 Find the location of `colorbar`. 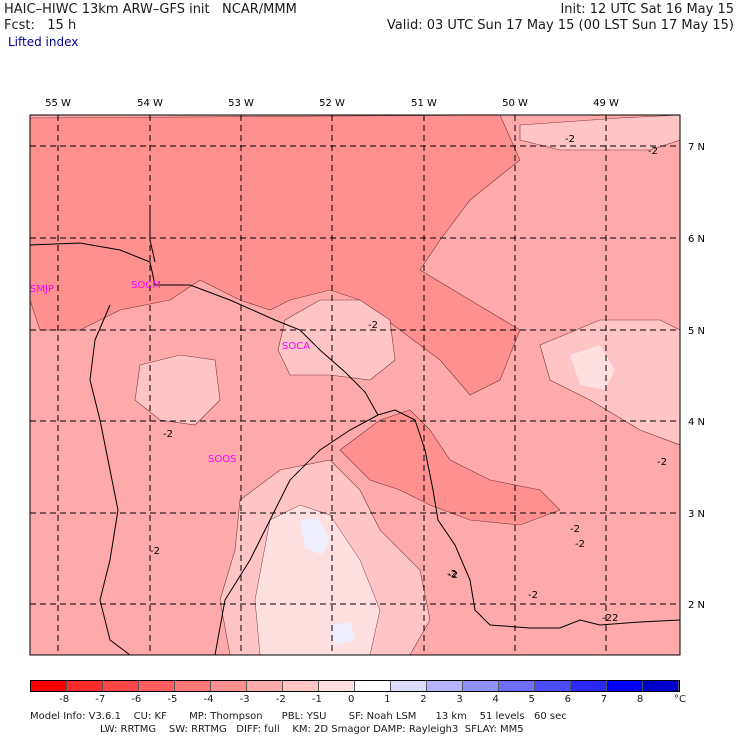

colorbar is located at coordinates (355, 686).